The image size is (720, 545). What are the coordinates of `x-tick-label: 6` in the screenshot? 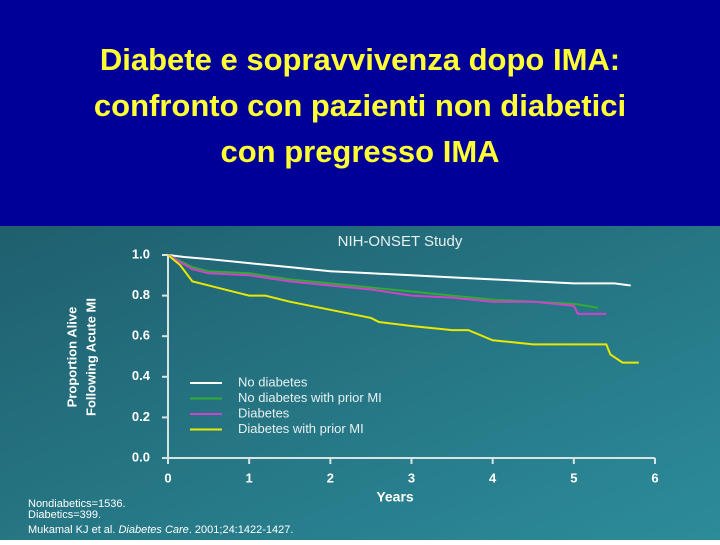 It's located at (654, 477).